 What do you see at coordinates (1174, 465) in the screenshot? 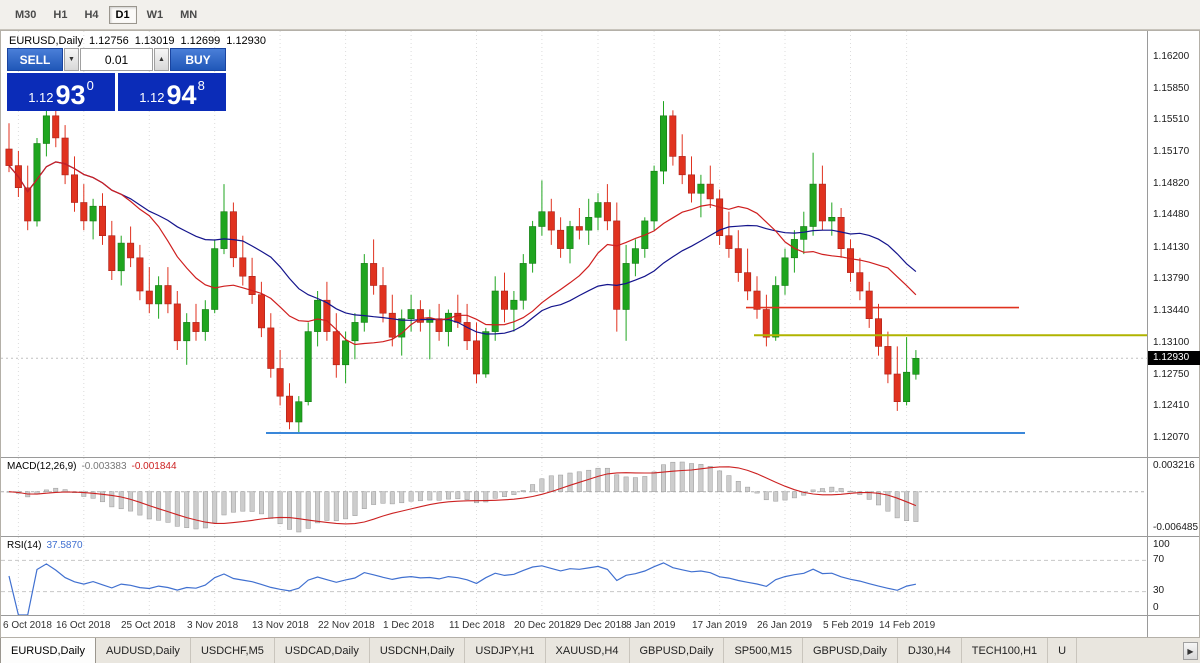
I see `macd-scale-max: 0.003216` at bounding box center [1174, 465].